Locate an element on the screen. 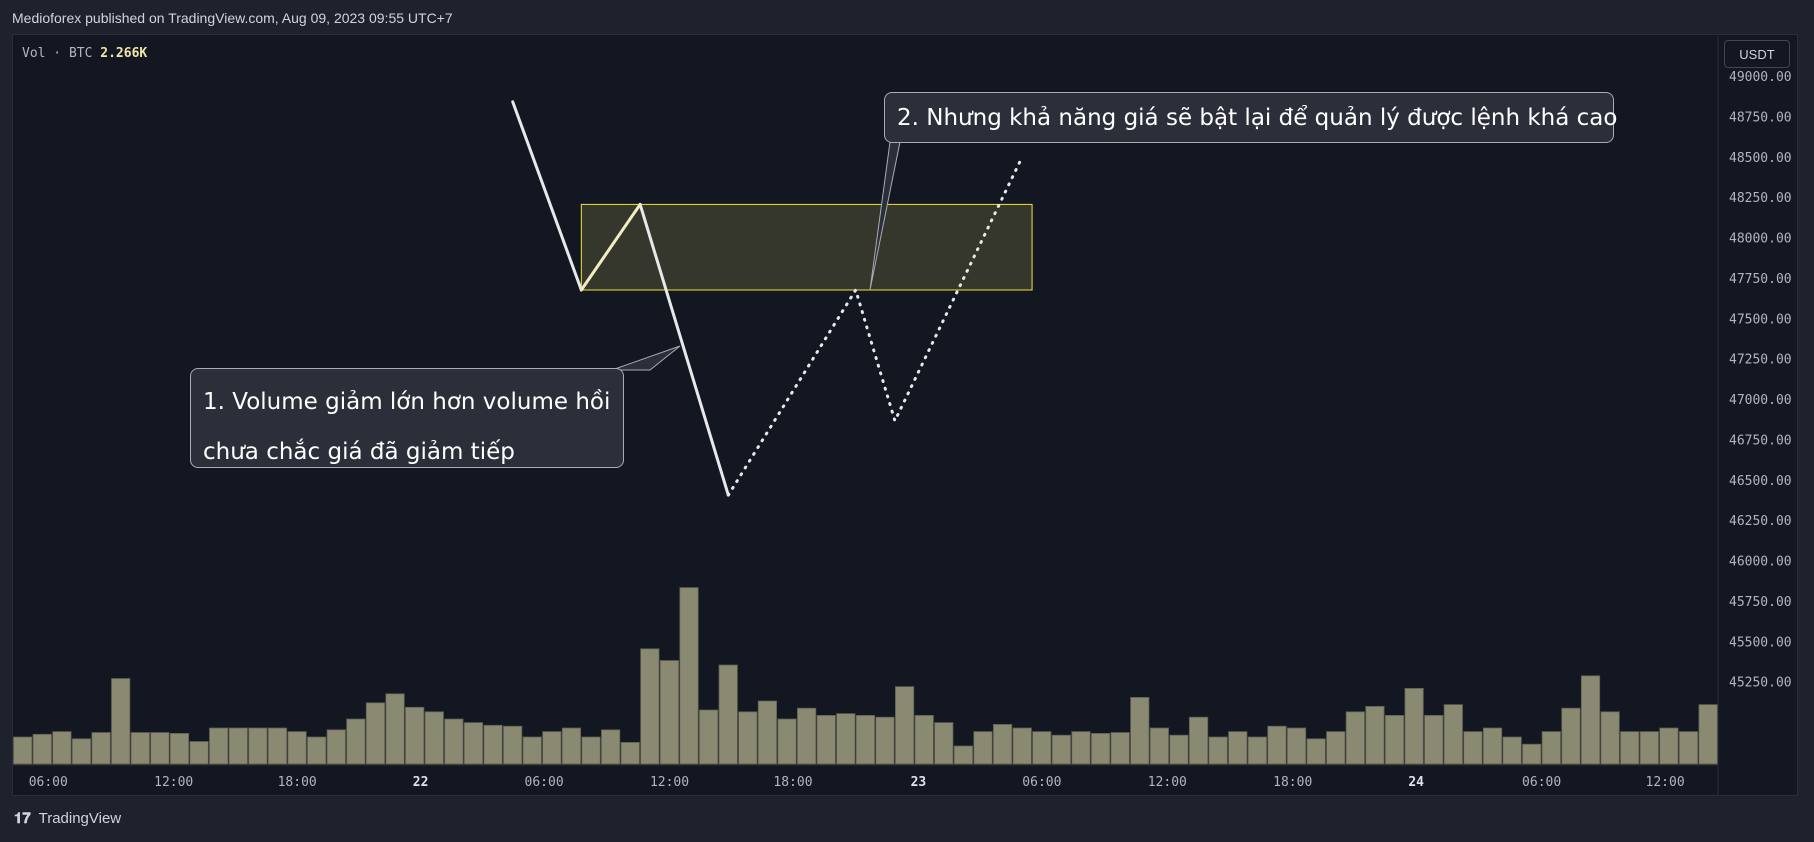 The height and width of the screenshot is (842, 1814). volume-legend-label: Vol · BTC is located at coordinates (57, 53).